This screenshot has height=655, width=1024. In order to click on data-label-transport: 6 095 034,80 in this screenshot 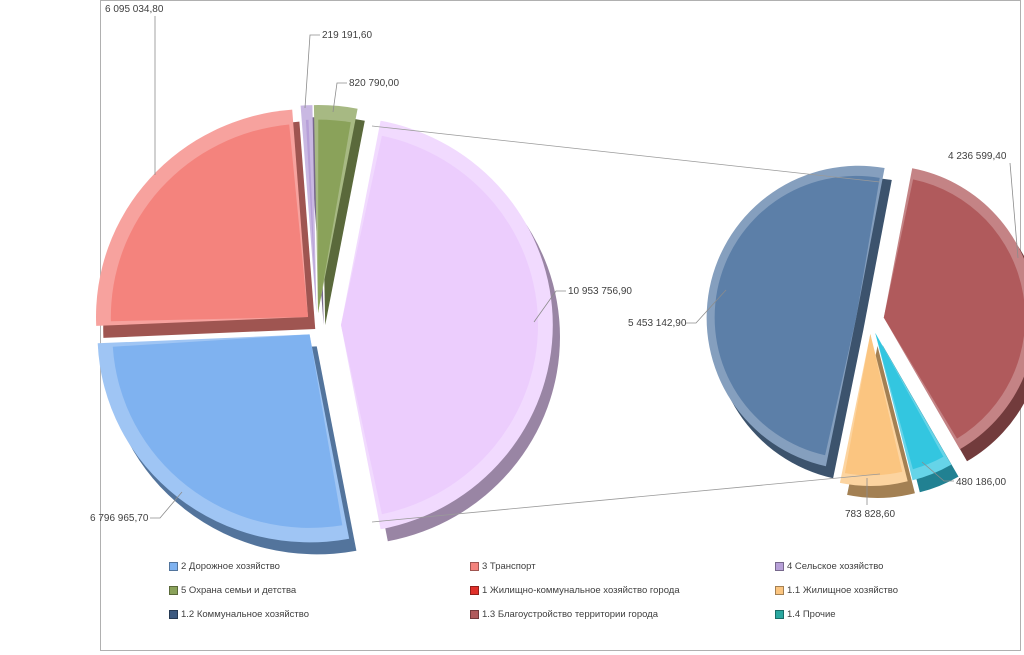, I will do `click(134, 9)`.